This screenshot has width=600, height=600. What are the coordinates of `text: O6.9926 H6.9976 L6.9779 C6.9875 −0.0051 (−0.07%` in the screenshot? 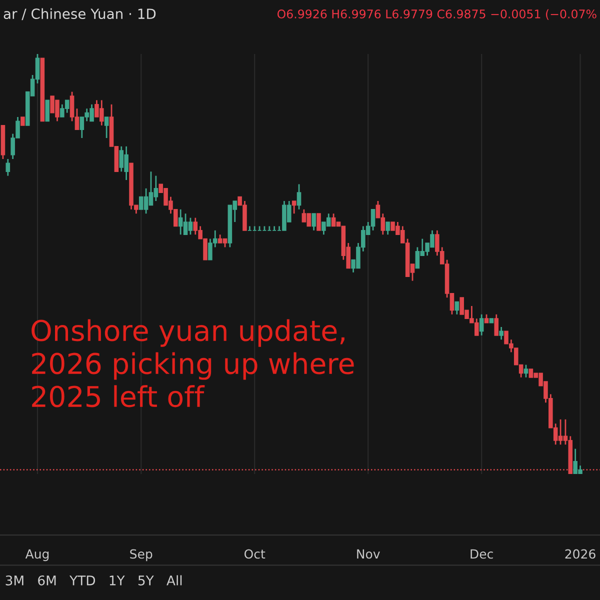 It's located at (436, 14).